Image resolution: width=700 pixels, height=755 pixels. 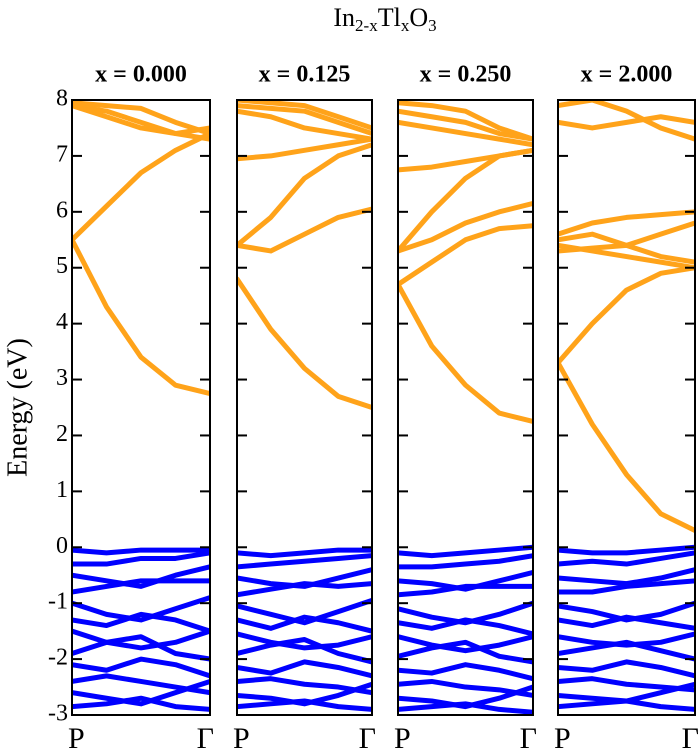 I want to click on y-tick-label: -1, so click(x=58, y=602).